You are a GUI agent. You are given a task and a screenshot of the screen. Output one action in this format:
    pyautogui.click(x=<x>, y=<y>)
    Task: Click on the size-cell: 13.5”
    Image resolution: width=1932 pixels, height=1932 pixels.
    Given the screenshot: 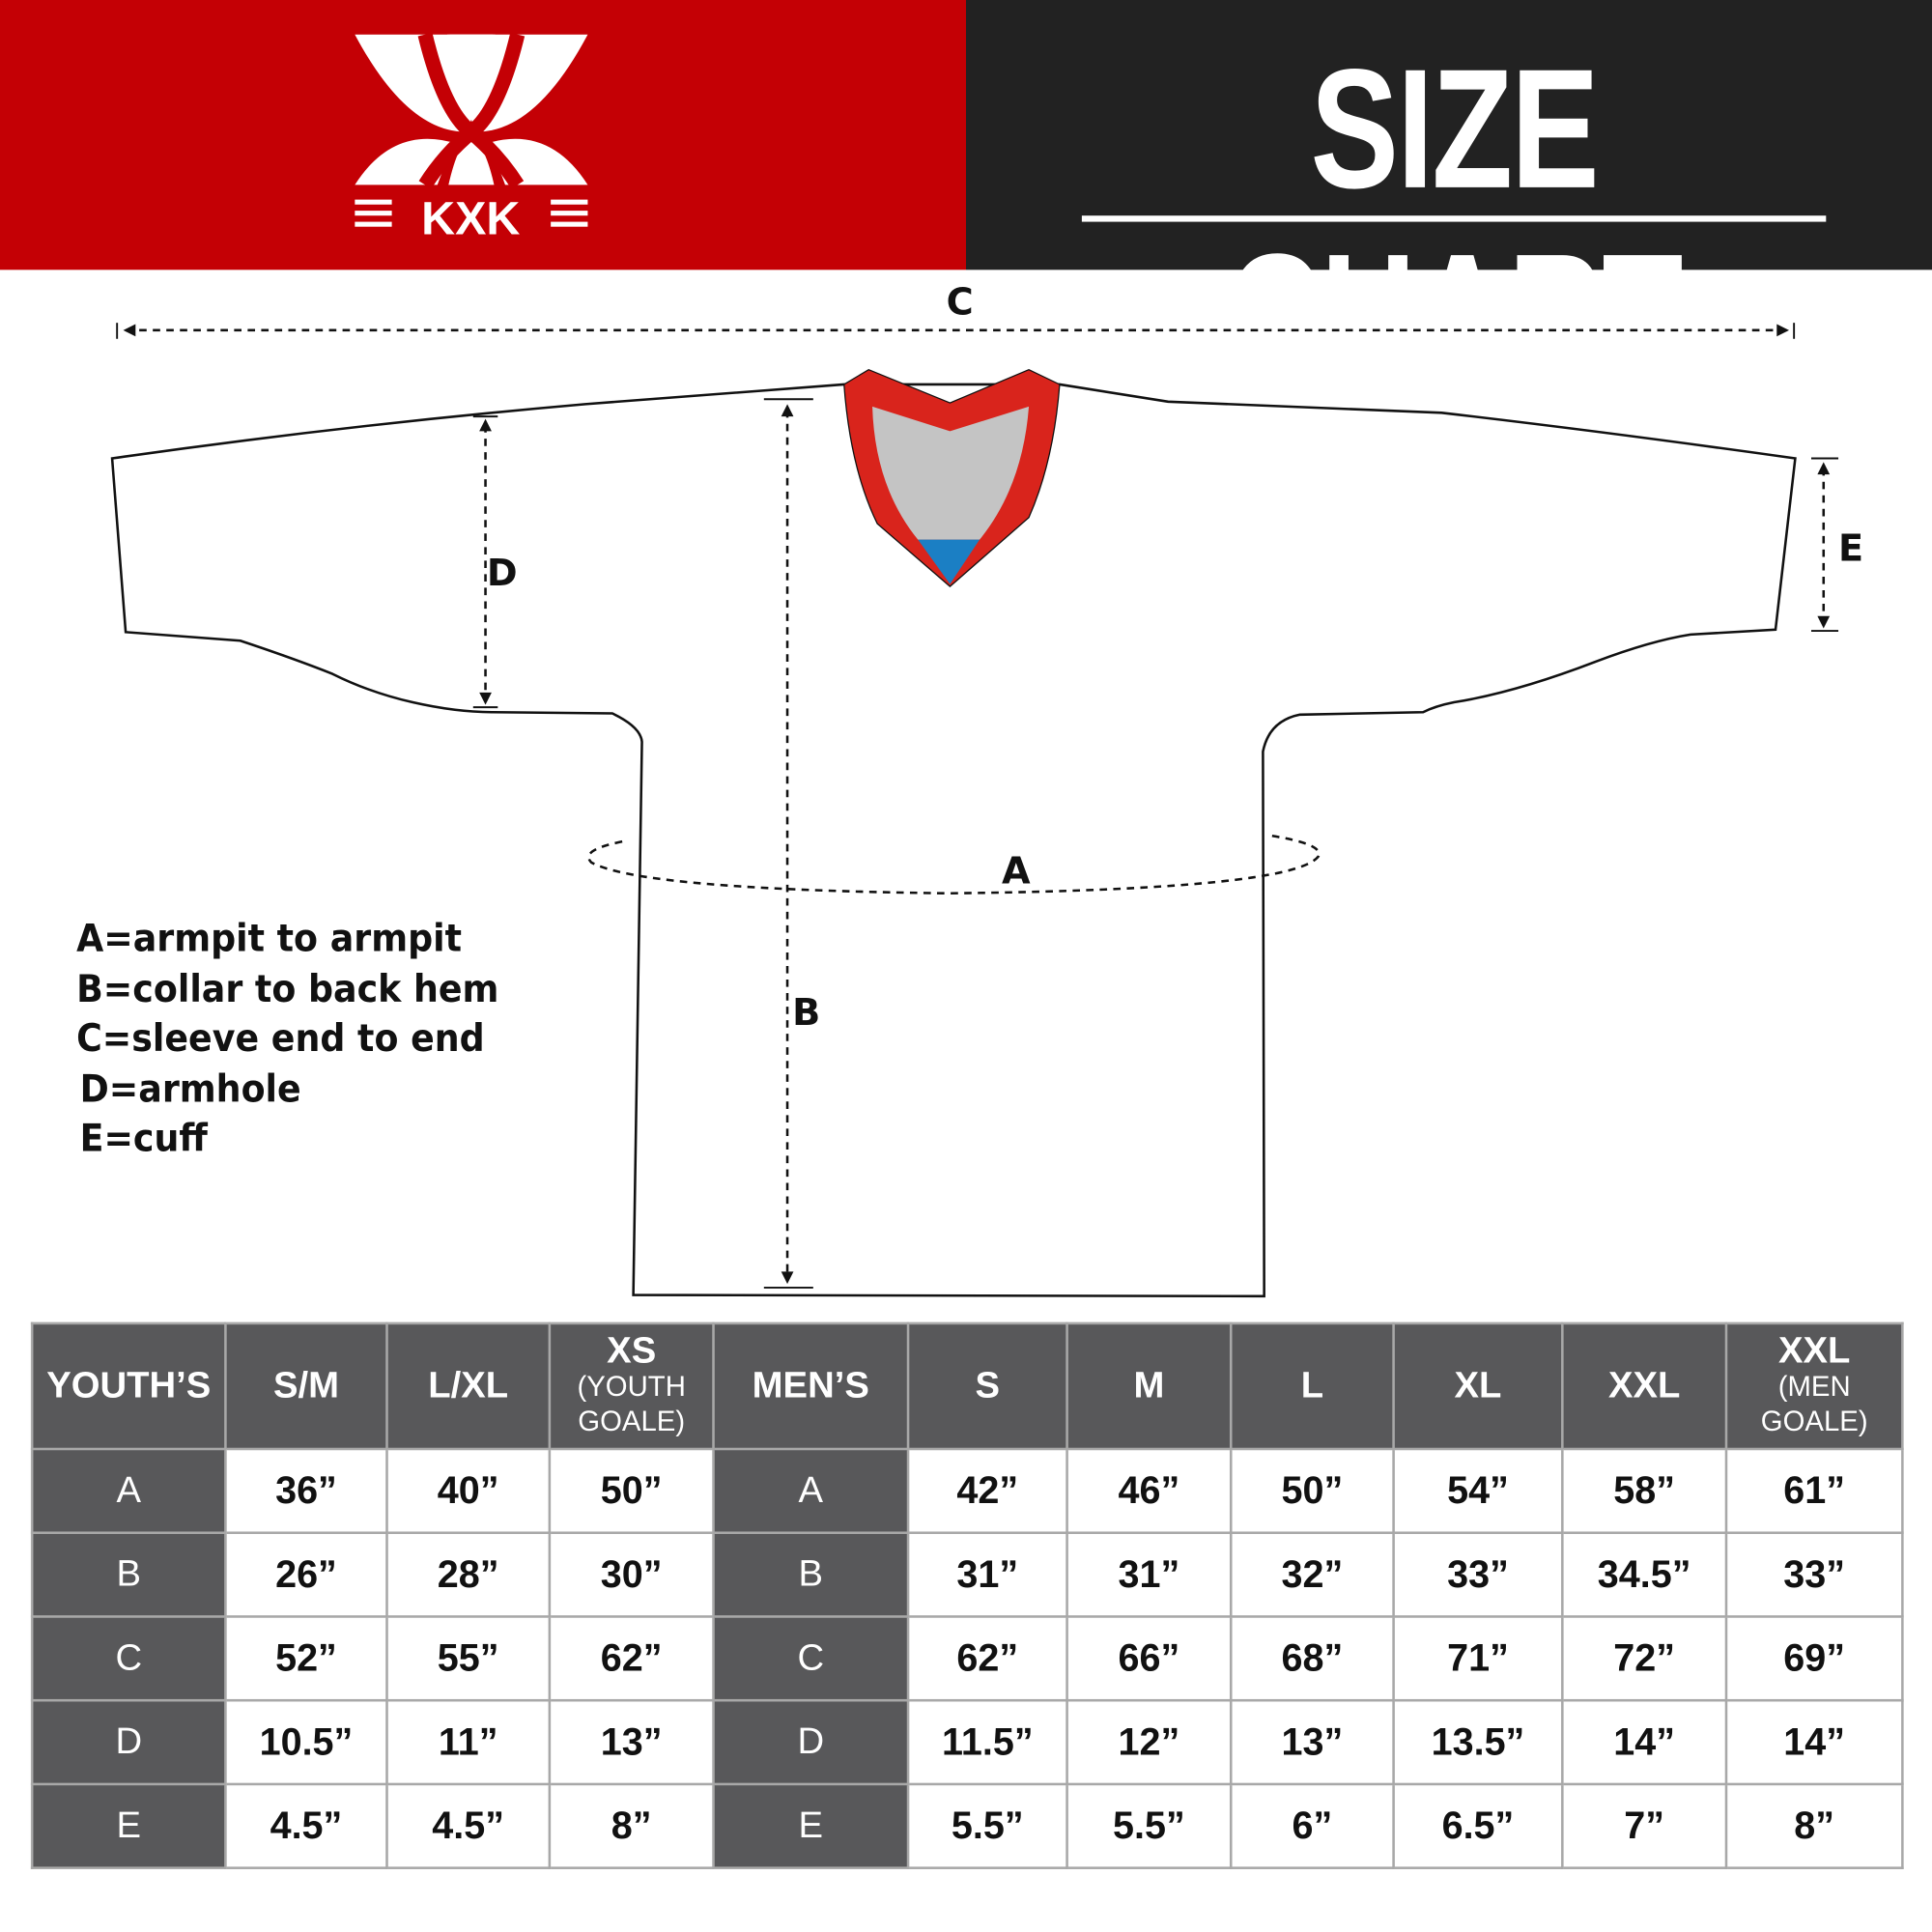 What is the action you would take?
    pyautogui.click(x=1478, y=1742)
    